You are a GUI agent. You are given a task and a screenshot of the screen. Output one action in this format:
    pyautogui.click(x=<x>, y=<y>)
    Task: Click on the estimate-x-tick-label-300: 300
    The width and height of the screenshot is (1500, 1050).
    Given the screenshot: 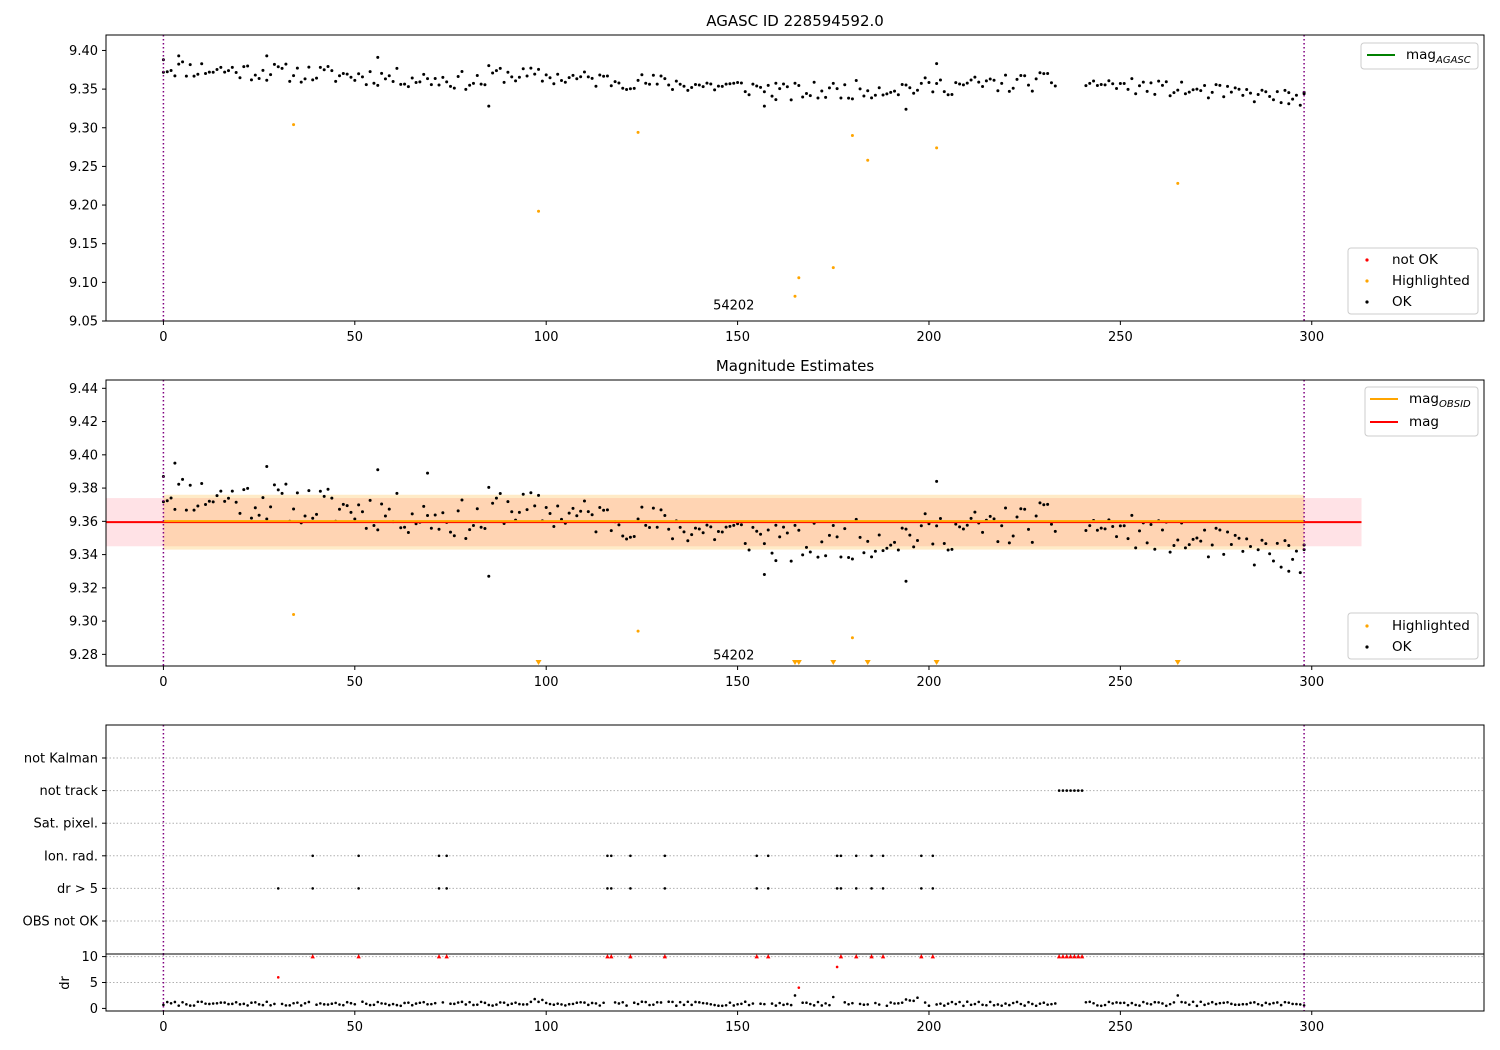 What is the action you would take?
    pyautogui.click(x=1311, y=682)
    